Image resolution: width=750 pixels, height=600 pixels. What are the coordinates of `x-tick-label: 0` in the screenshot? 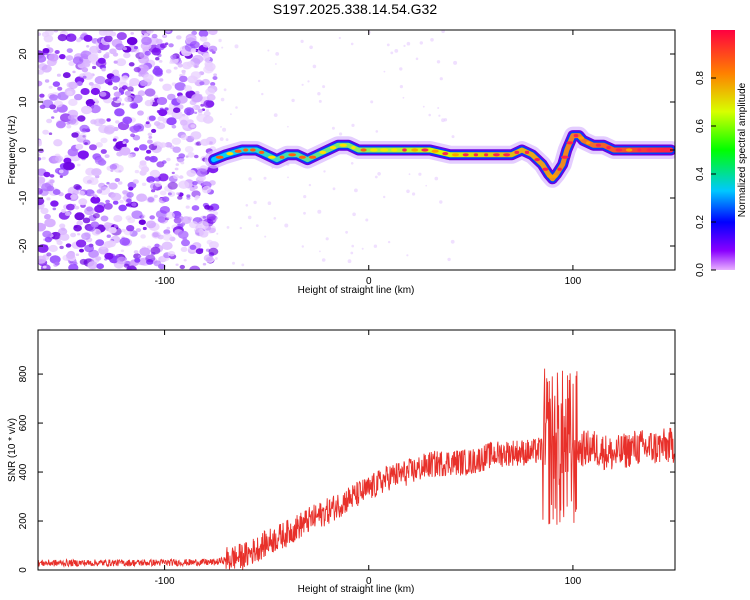 It's located at (369, 281).